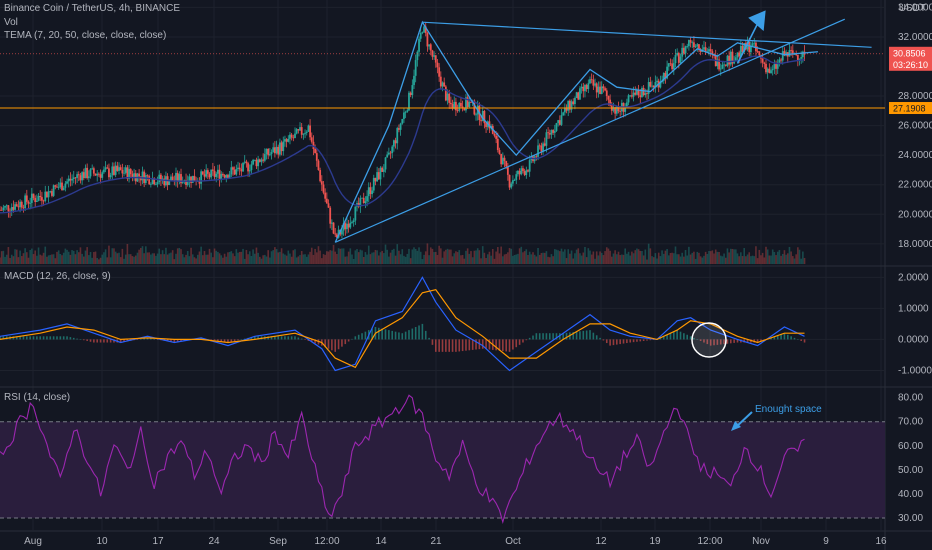 The width and height of the screenshot is (932, 550). I want to click on currency-label: USDT, so click(912, 8).